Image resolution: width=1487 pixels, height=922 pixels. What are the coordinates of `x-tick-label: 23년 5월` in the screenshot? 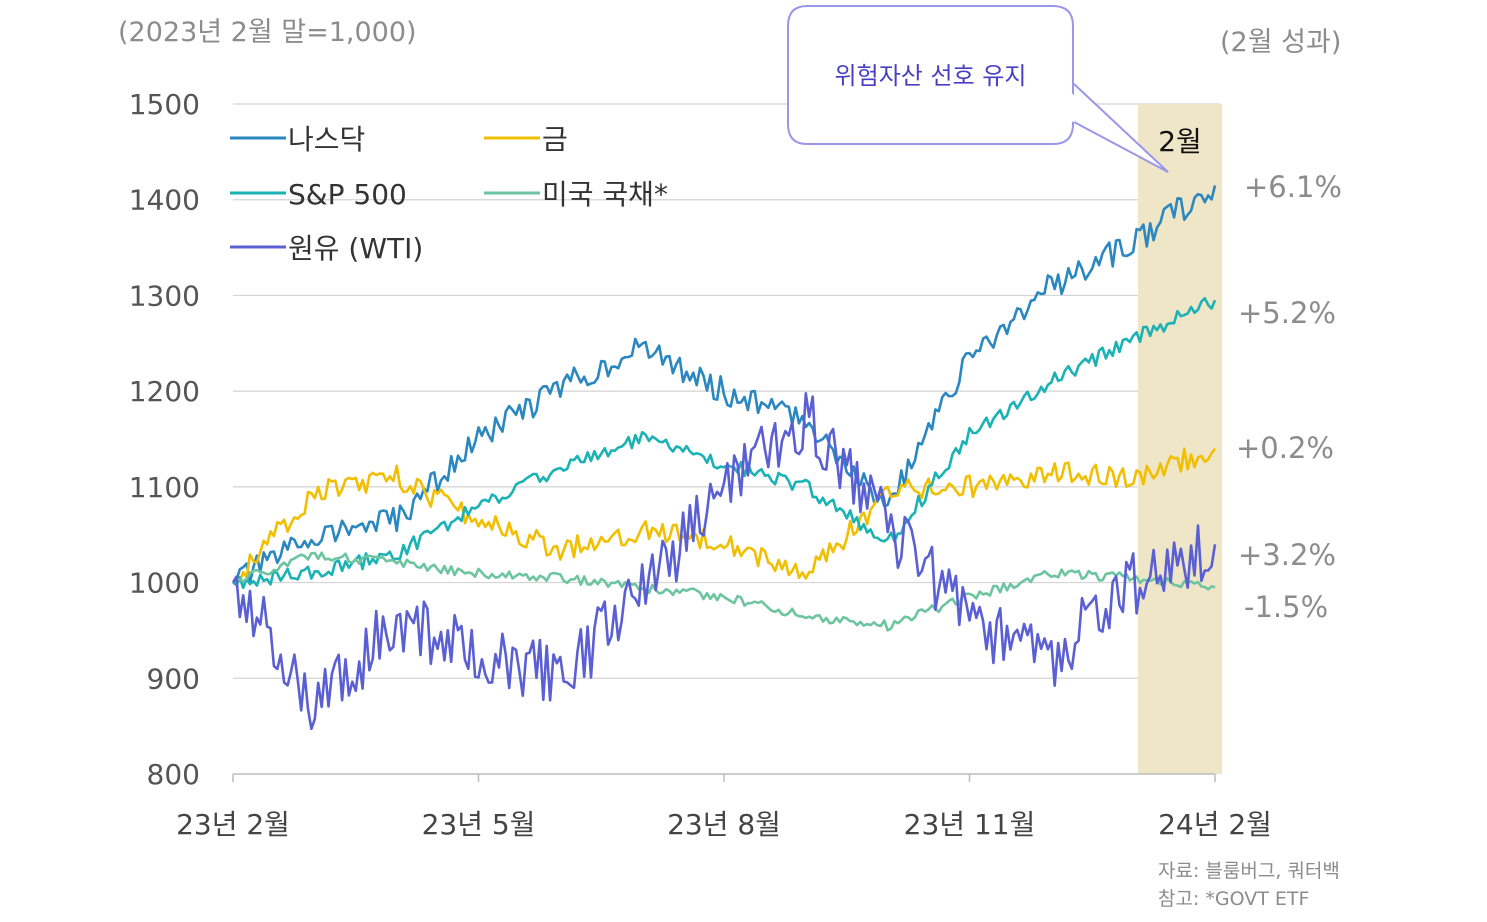 It's located at (479, 824).